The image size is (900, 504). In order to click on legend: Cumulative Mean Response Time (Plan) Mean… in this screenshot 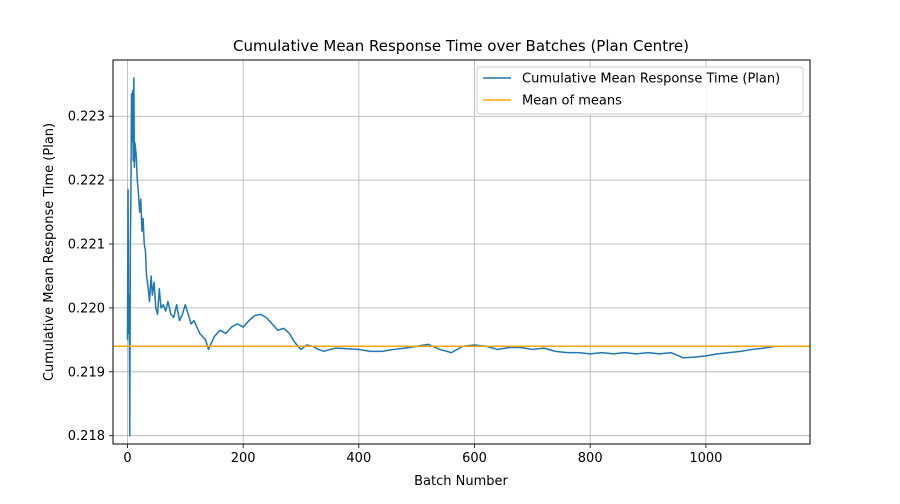, I will do `click(640, 90)`.